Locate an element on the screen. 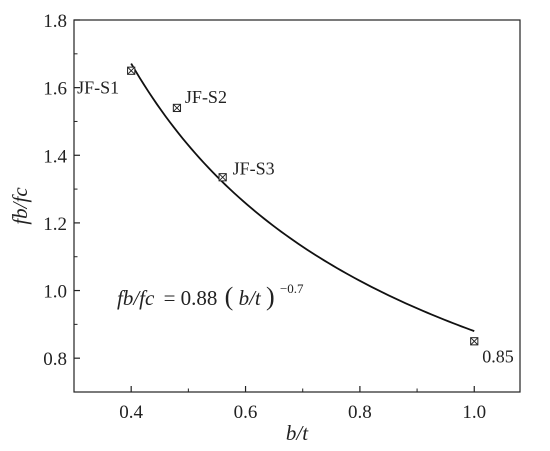 This screenshot has height=451, width=550. fit-equation: fb/fc = 0.88 ( b/t ) −0.7 is located at coordinates (210, 296).